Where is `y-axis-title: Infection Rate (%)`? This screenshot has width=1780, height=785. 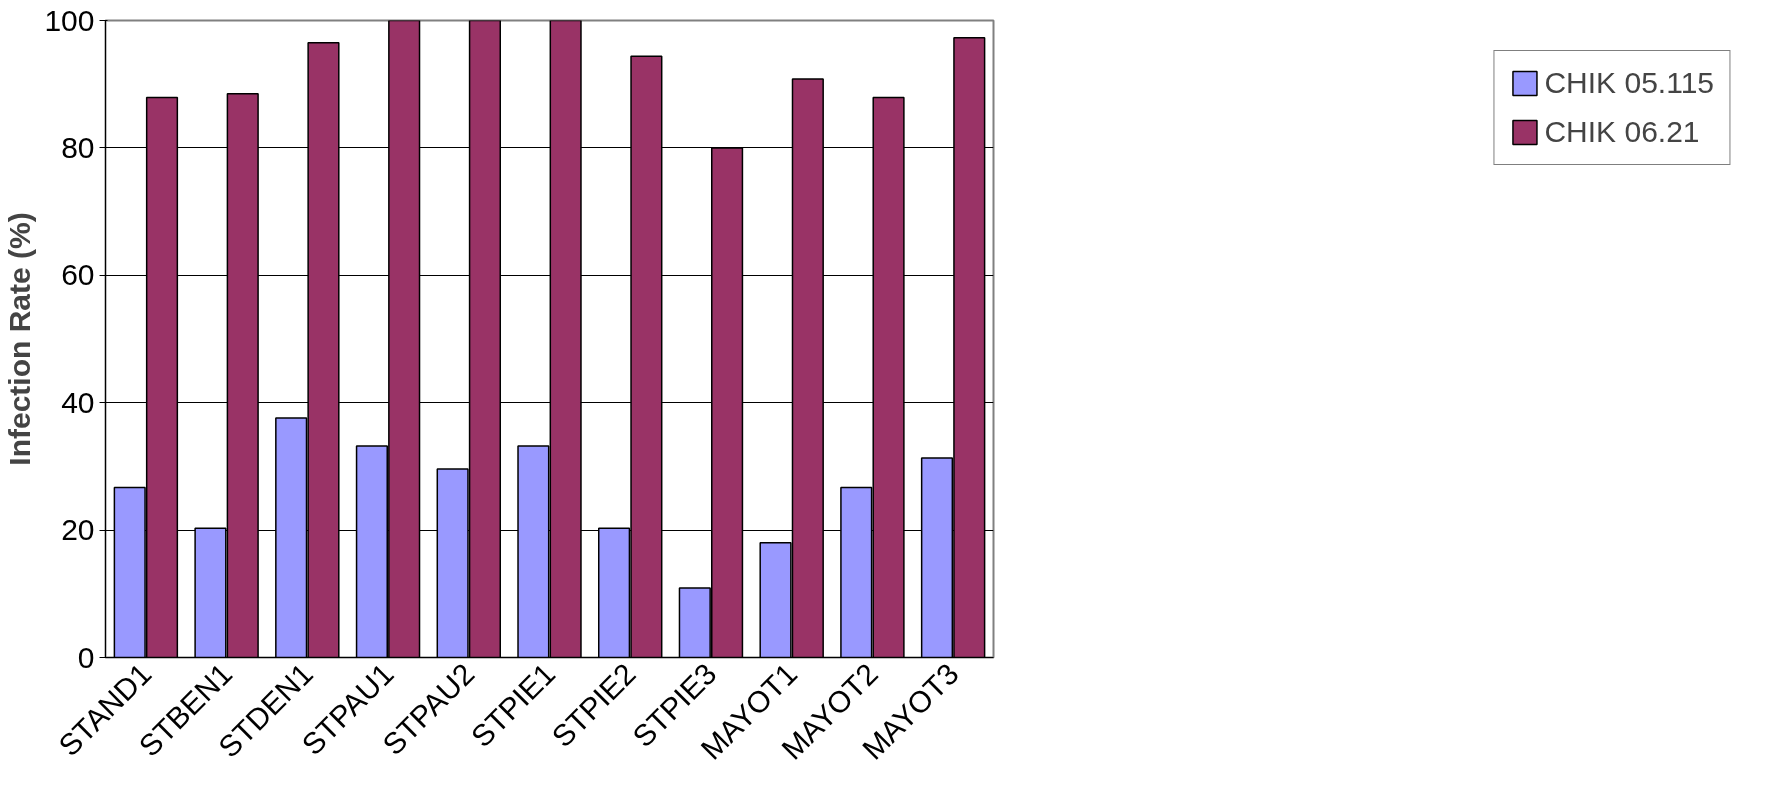
y-axis-title: Infection Rate (%) is located at coordinates (20, 339).